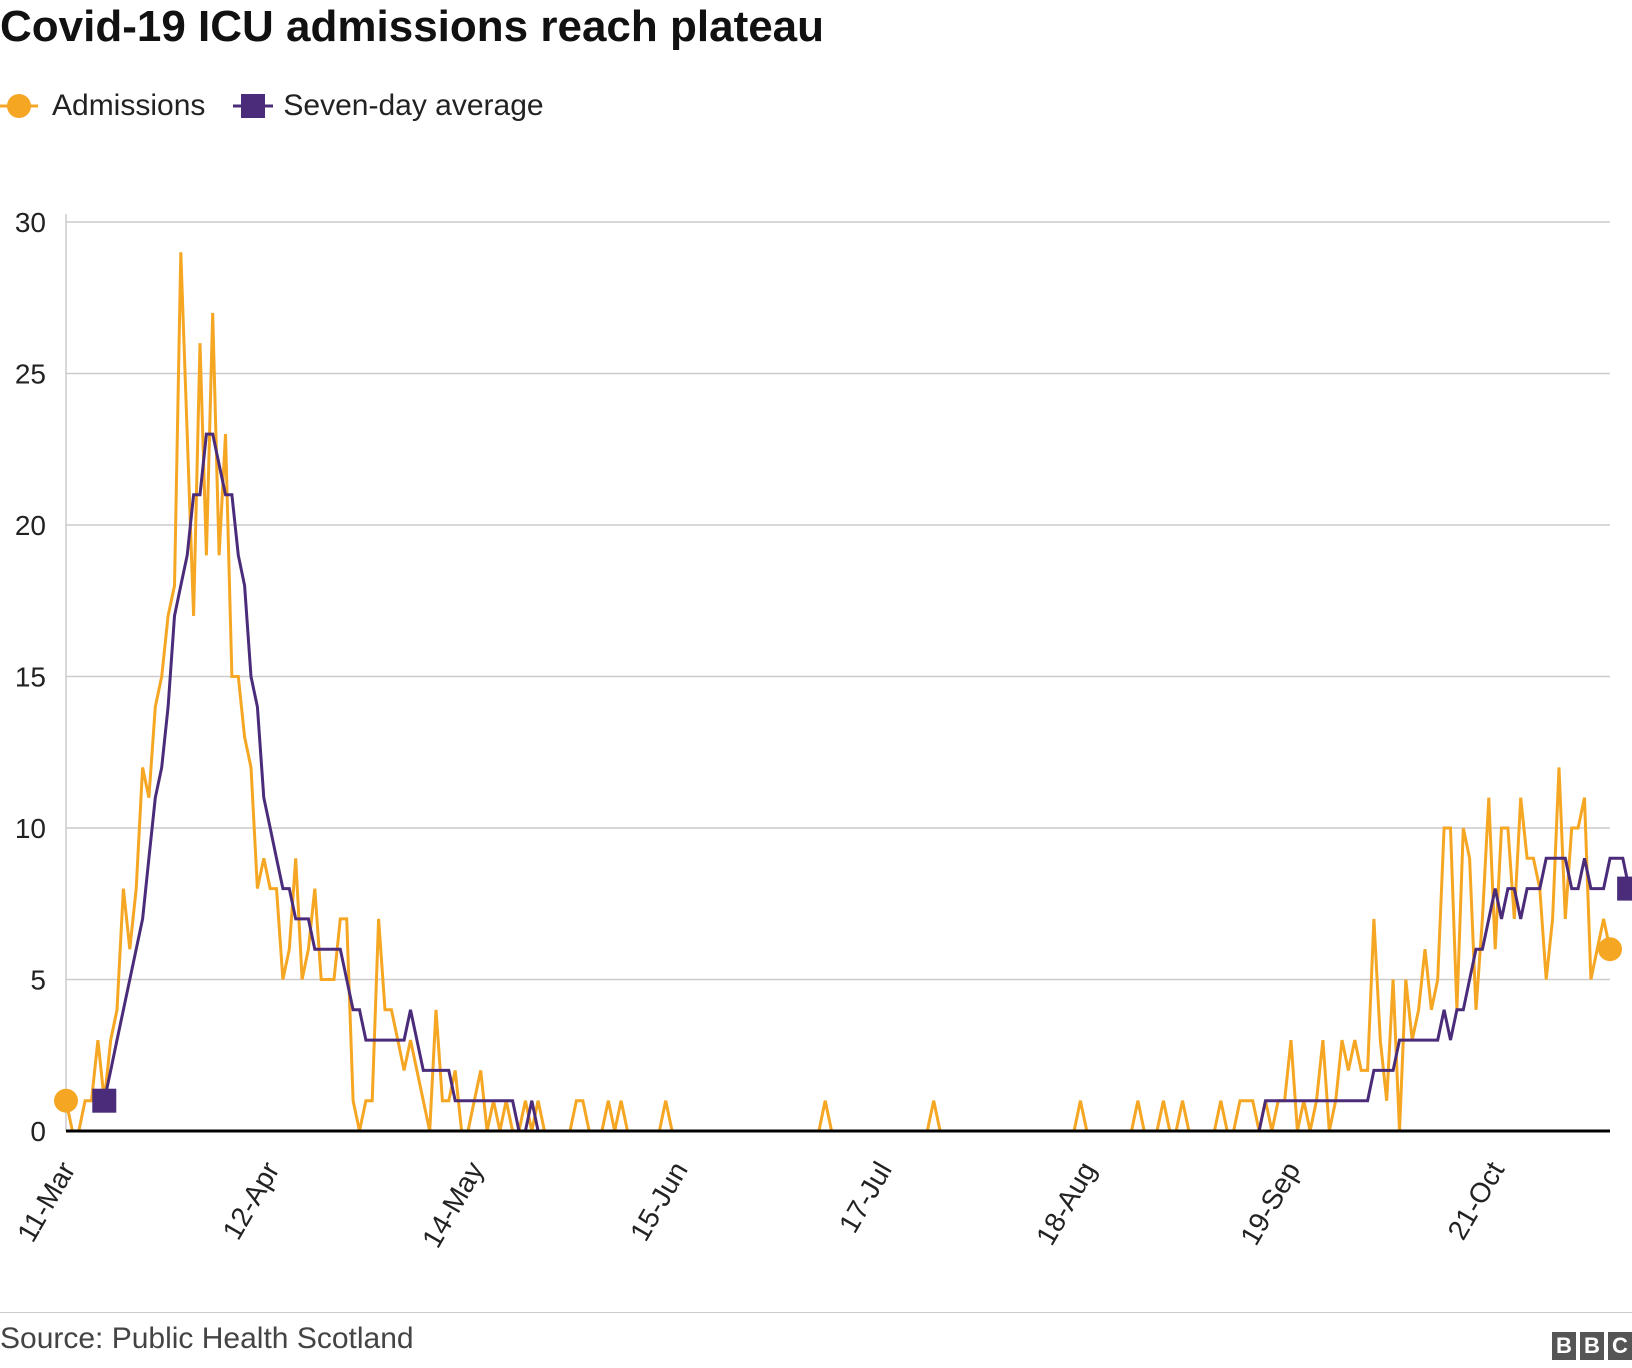 Image resolution: width=1632 pixels, height=1368 pixels. I want to click on footer-divider, so click(816, 1312).